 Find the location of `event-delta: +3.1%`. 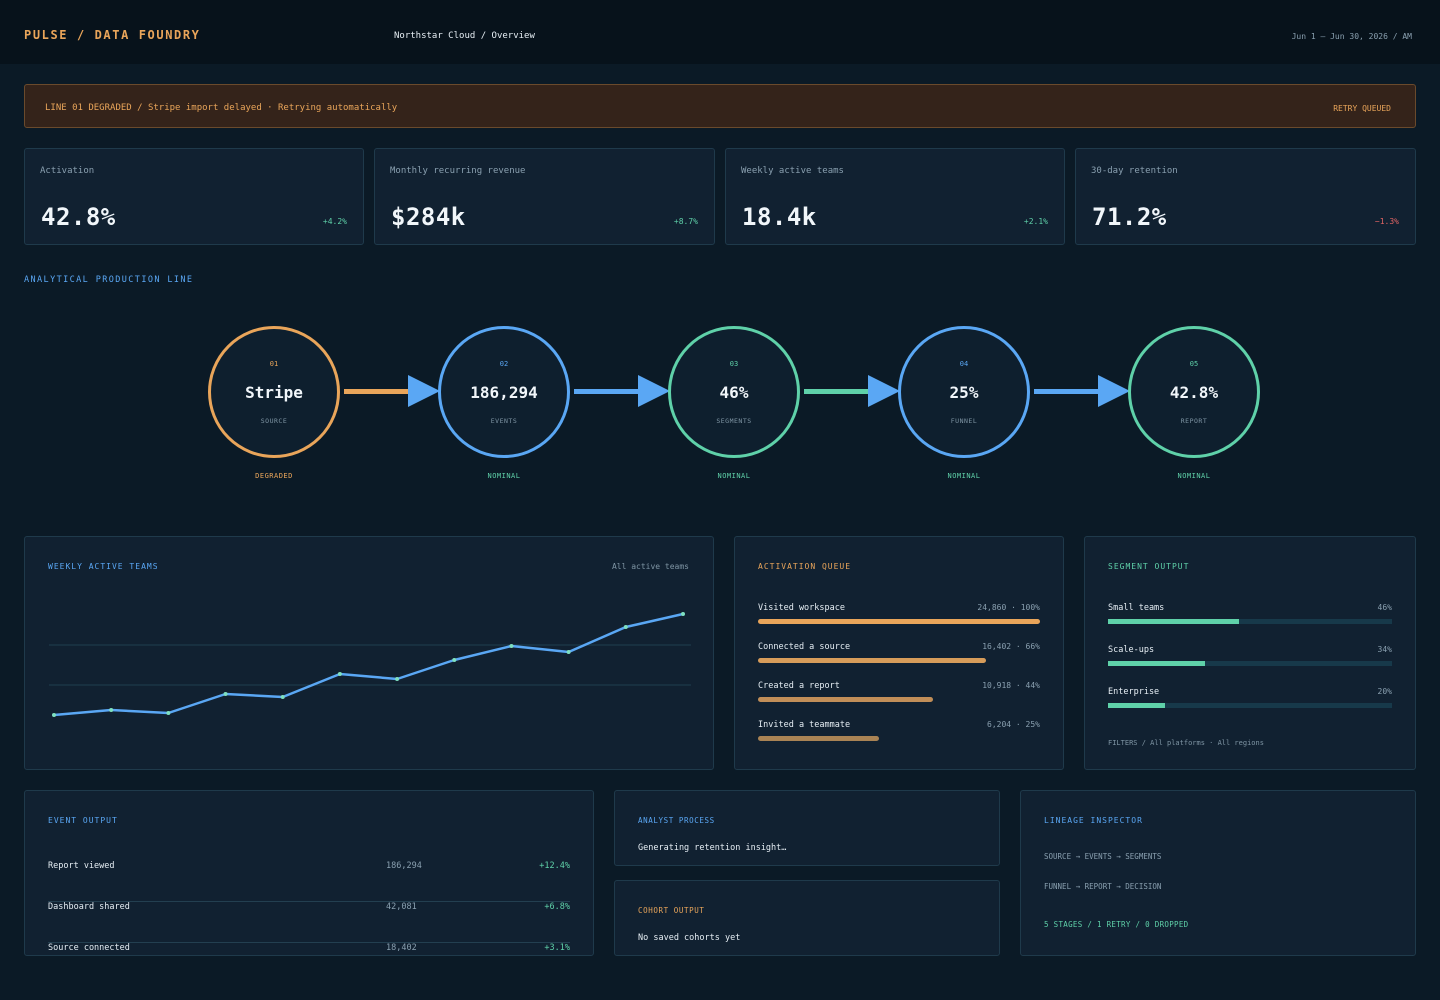

event-delta: +3.1% is located at coordinates (557, 948).